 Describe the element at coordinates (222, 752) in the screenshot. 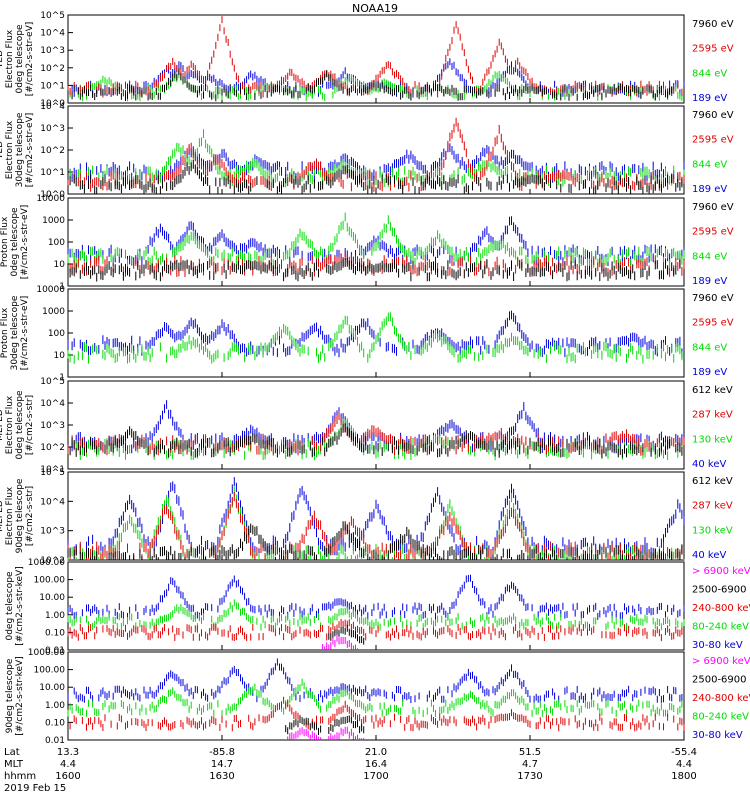

I see `x-tick-value: -85.8` at that location.